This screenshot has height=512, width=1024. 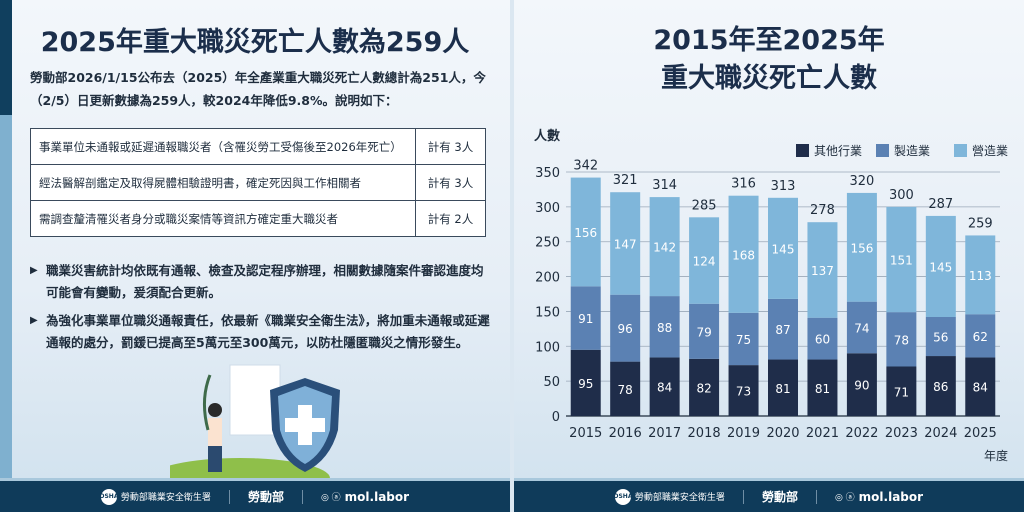 I want to click on data-label: 78, so click(x=625, y=390).